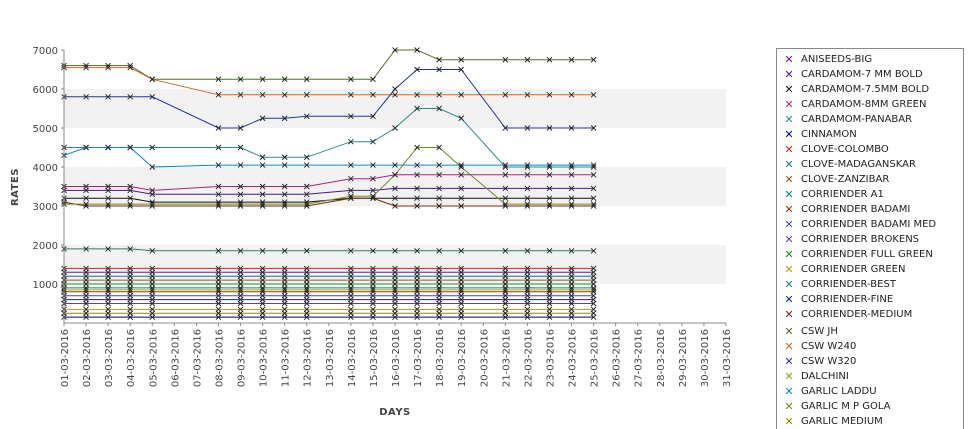 The width and height of the screenshot is (975, 429). Describe the element at coordinates (418, 358) in the screenshot. I see `x-tick-label: 17-03-2016` at that location.